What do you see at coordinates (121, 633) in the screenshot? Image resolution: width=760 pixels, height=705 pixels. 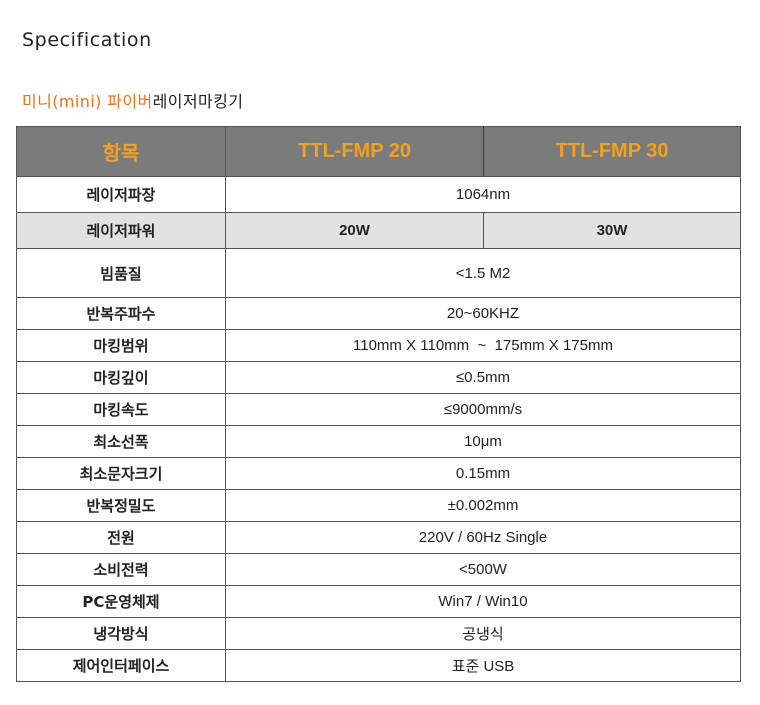 I see `row-label: 냉각방식` at bounding box center [121, 633].